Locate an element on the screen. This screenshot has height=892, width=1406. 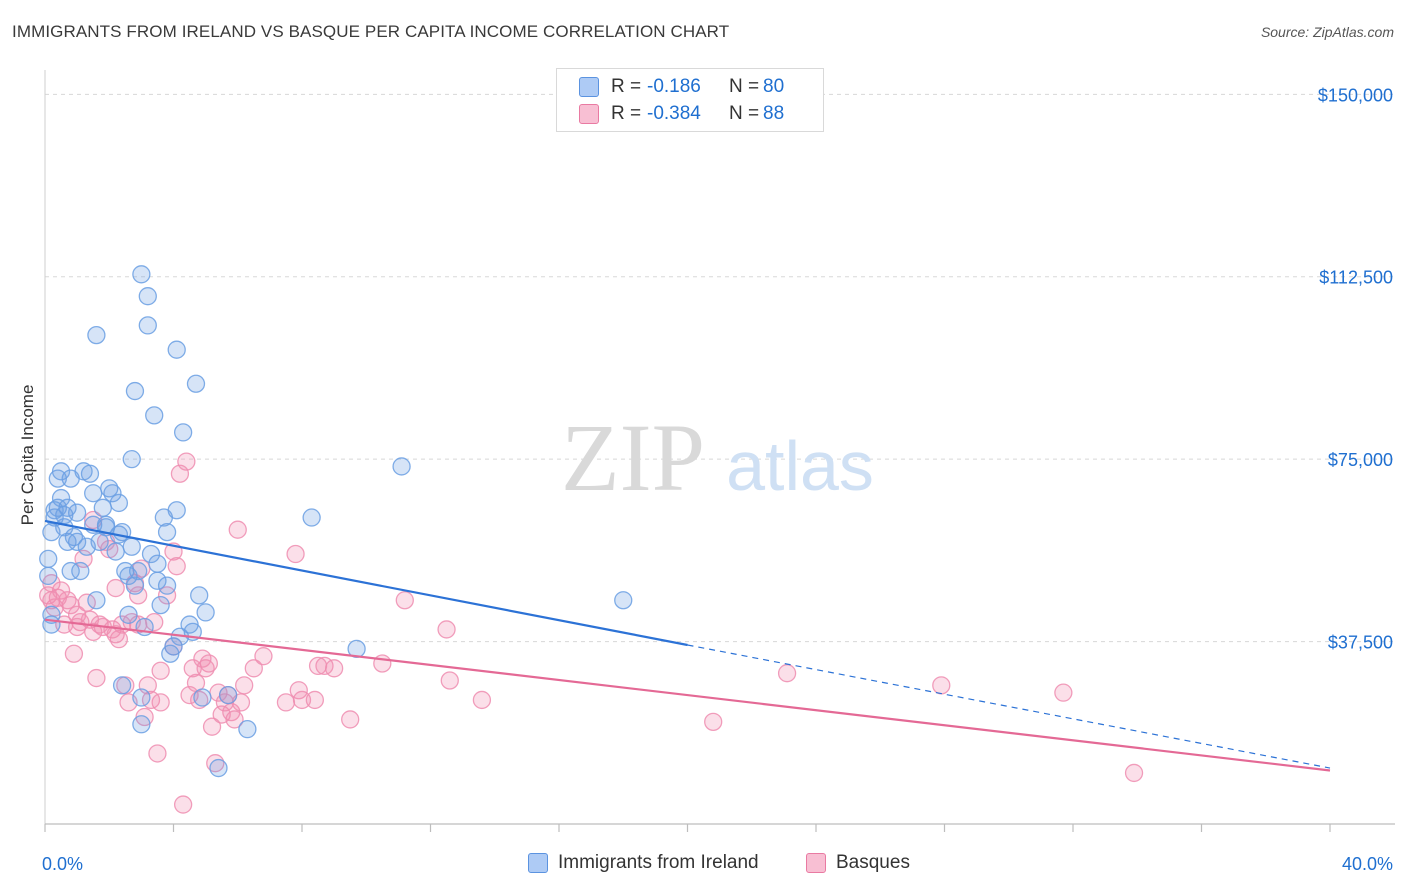
watermark-zip: ZIP is located at coordinates (633, 457).